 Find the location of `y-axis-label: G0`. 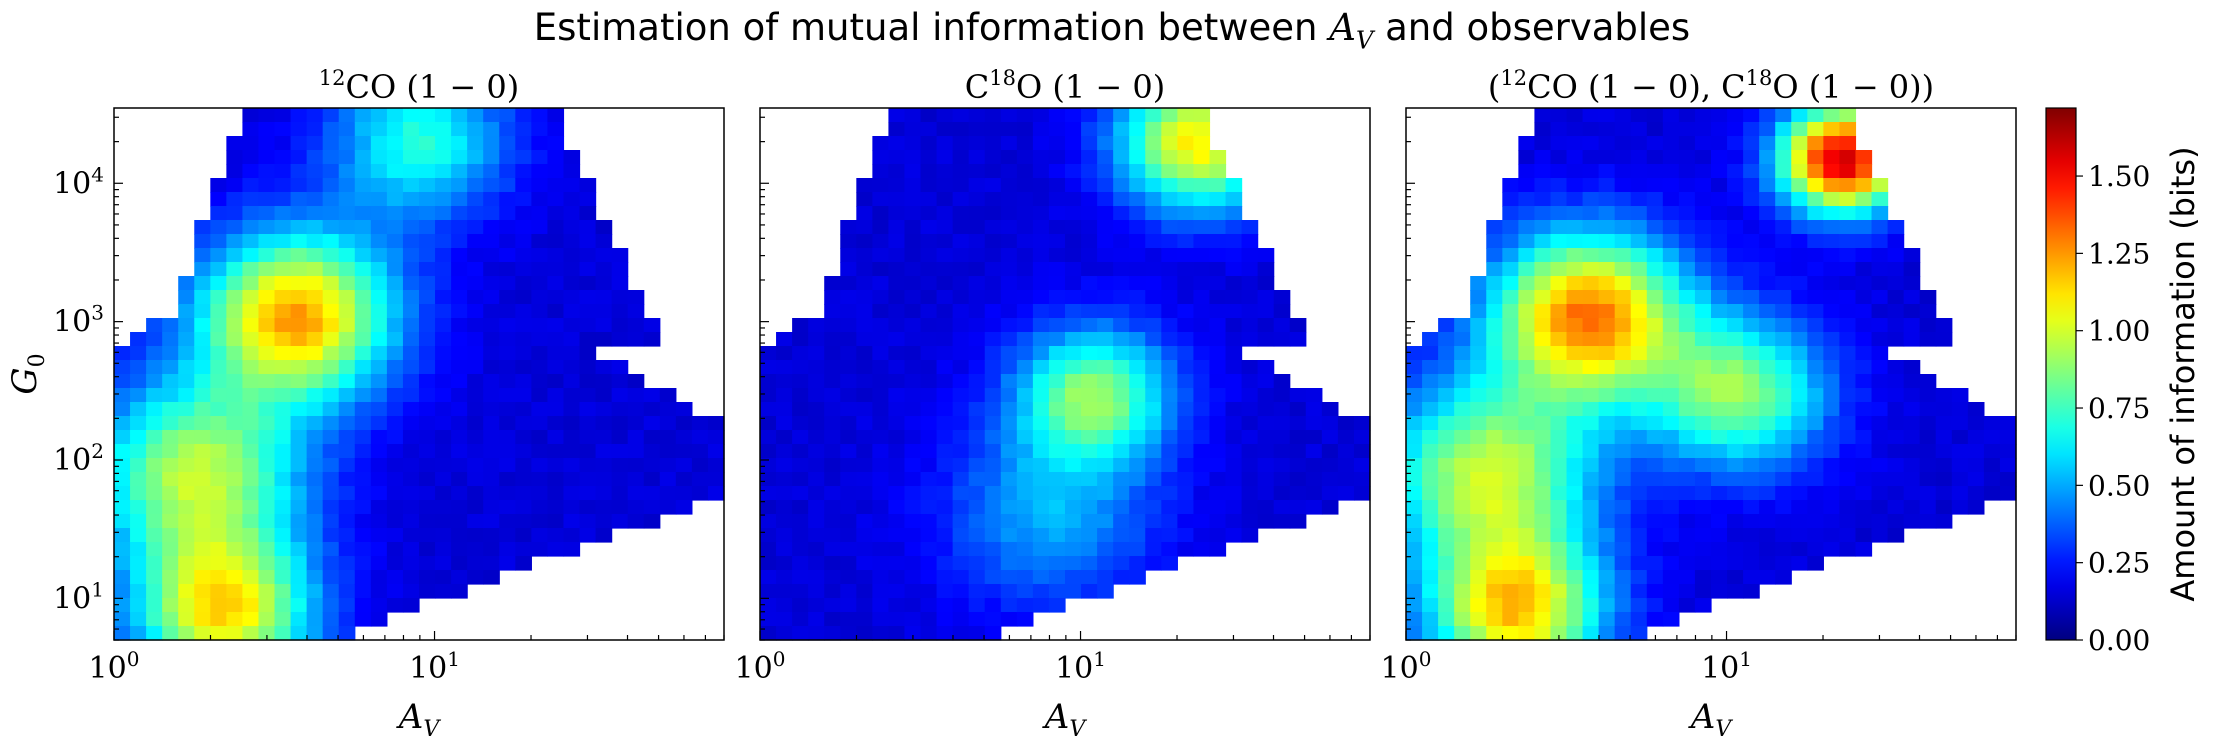

y-axis-label: G0 is located at coordinates (27, 373).